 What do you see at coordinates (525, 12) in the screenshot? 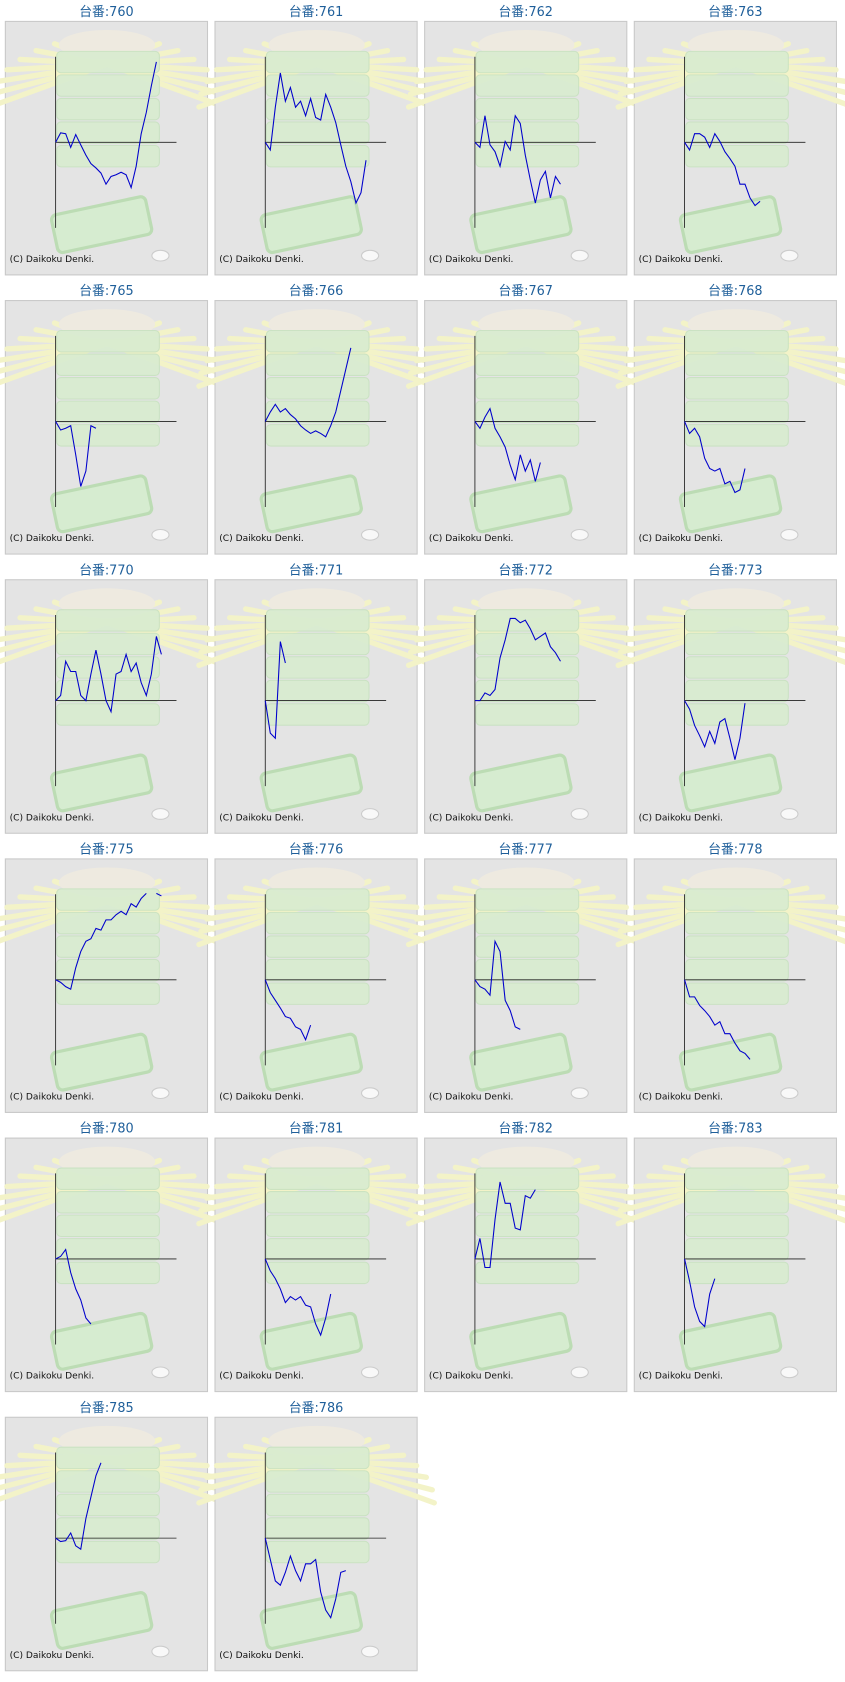
I see `chart-title: 台番:762` at bounding box center [525, 12].